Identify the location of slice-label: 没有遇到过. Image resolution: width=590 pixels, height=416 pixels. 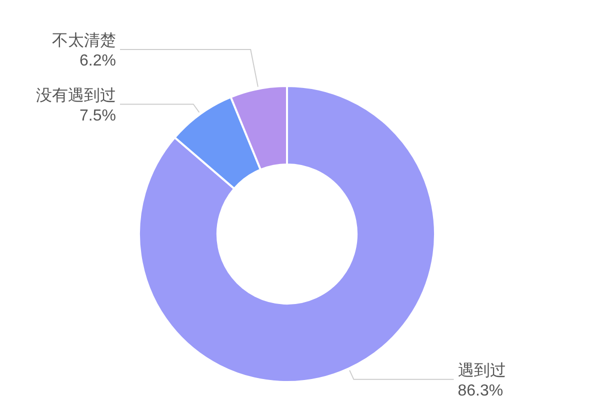
(76, 95).